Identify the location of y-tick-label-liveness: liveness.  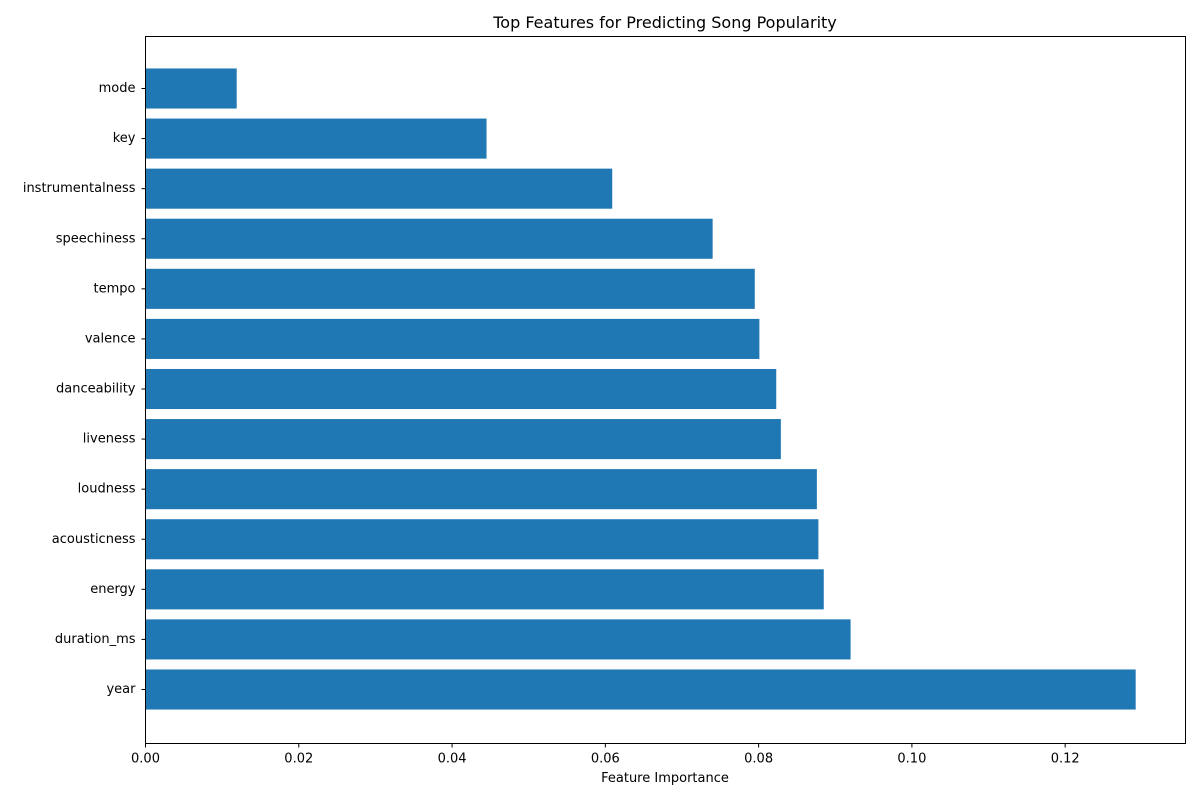
(109, 439).